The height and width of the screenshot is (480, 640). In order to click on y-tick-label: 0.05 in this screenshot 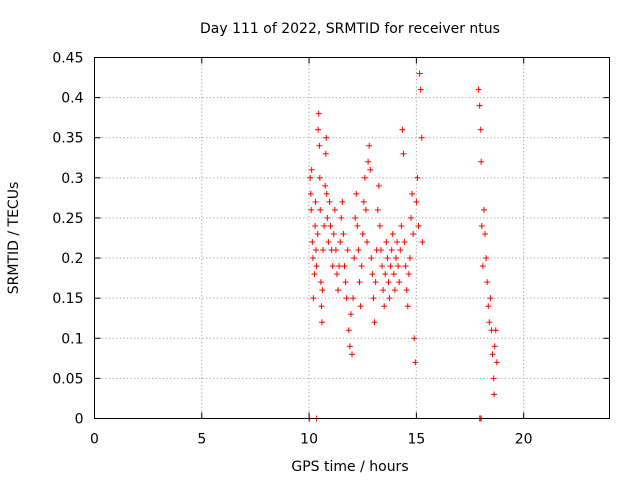, I will do `click(67, 379)`.